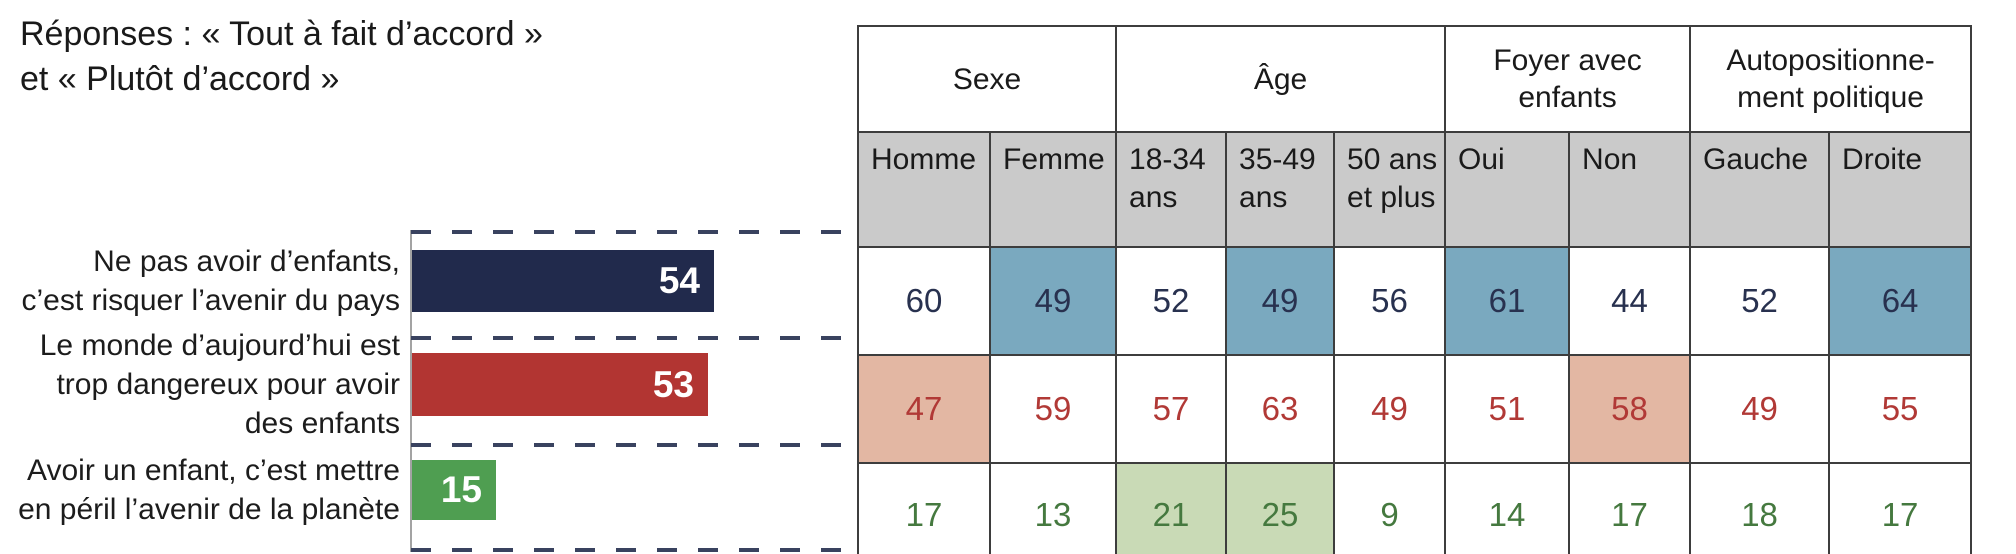  Describe the element at coordinates (1390, 508) in the screenshot. I see `cell: 9` at that location.